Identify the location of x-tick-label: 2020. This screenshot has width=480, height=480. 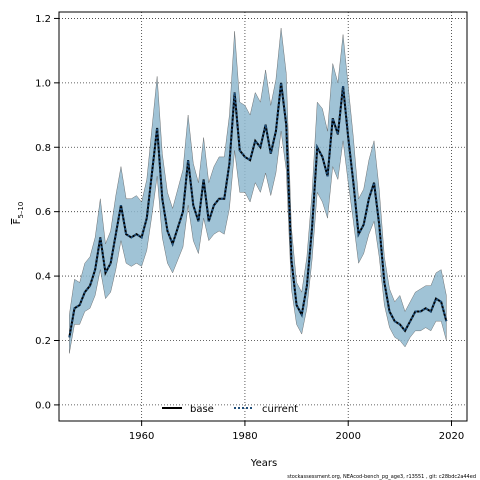
(451, 436).